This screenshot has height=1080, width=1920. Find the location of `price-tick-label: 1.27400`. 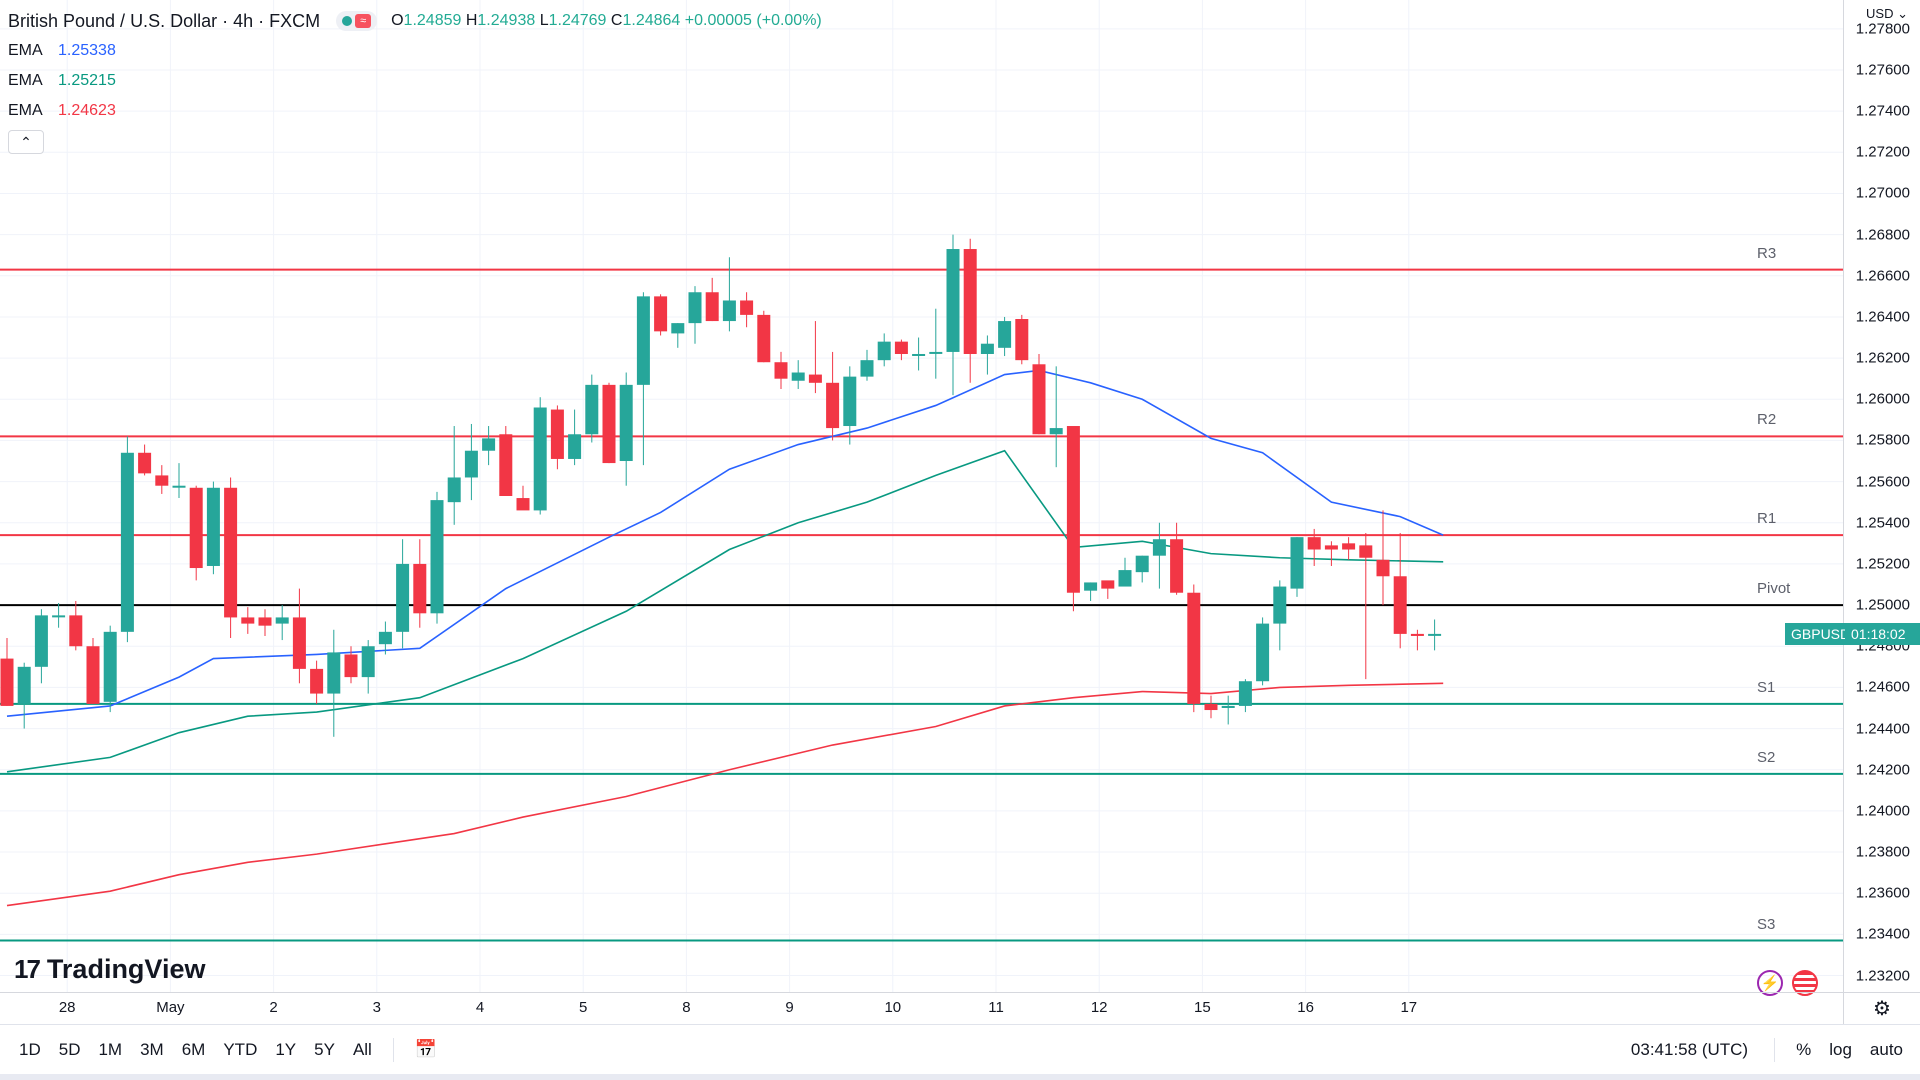

price-tick-label: 1.27400 is located at coordinates (1882, 111).